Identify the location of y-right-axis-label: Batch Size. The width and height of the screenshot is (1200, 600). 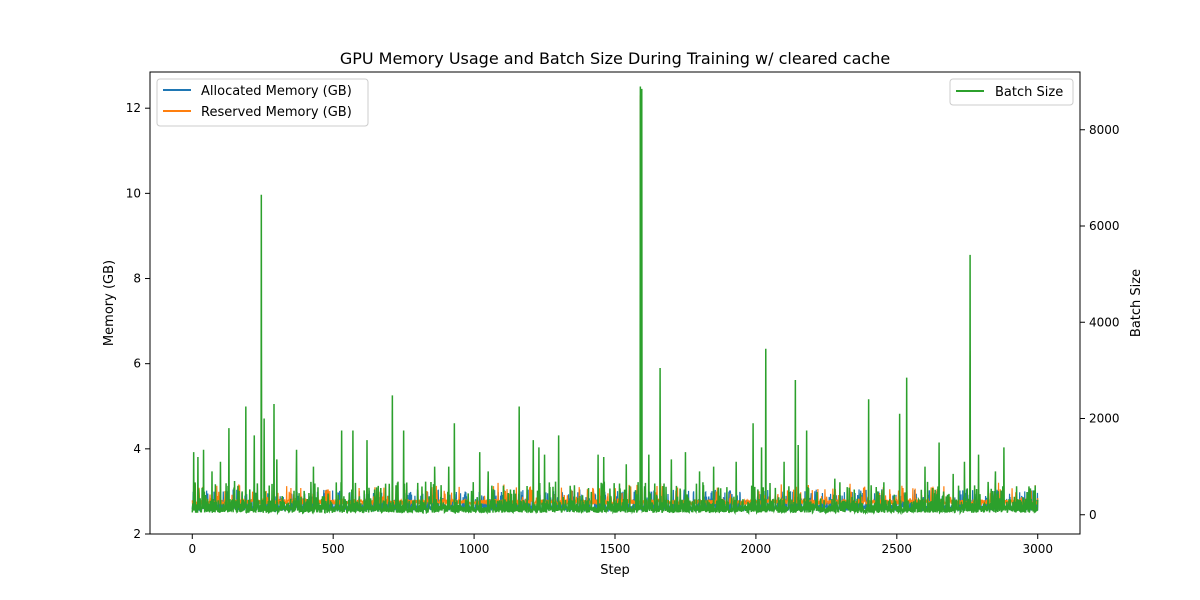
(1136, 303).